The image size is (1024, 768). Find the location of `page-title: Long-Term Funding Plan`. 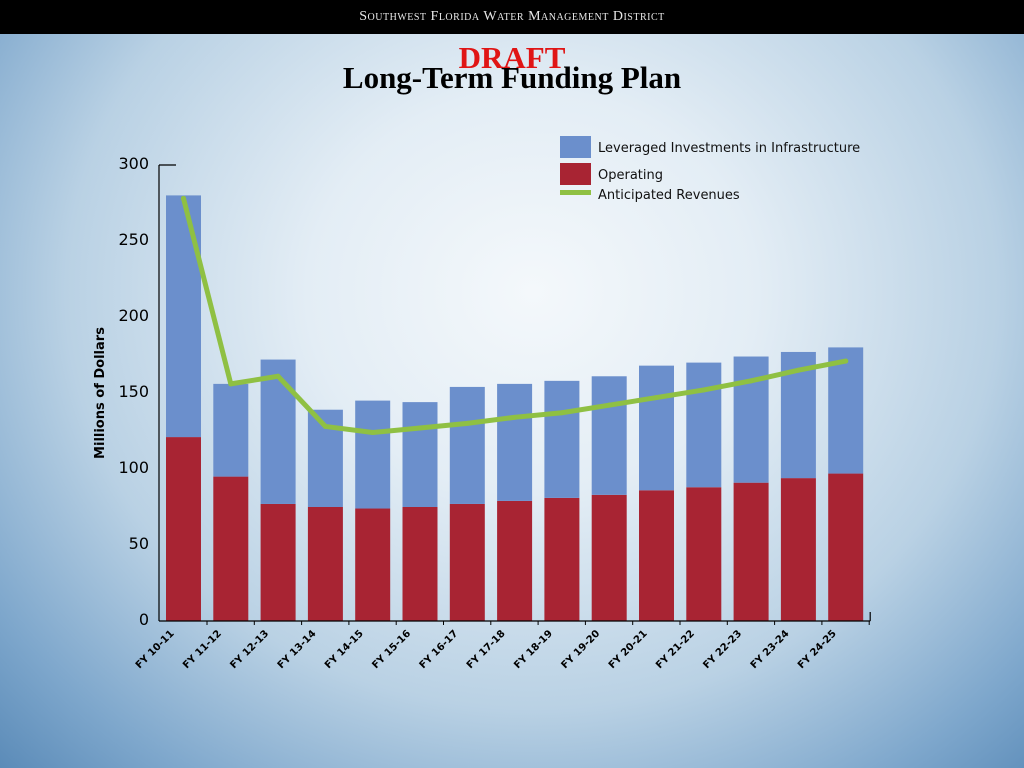

page-title: Long-Term Funding Plan is located at coordinates (512, 77).